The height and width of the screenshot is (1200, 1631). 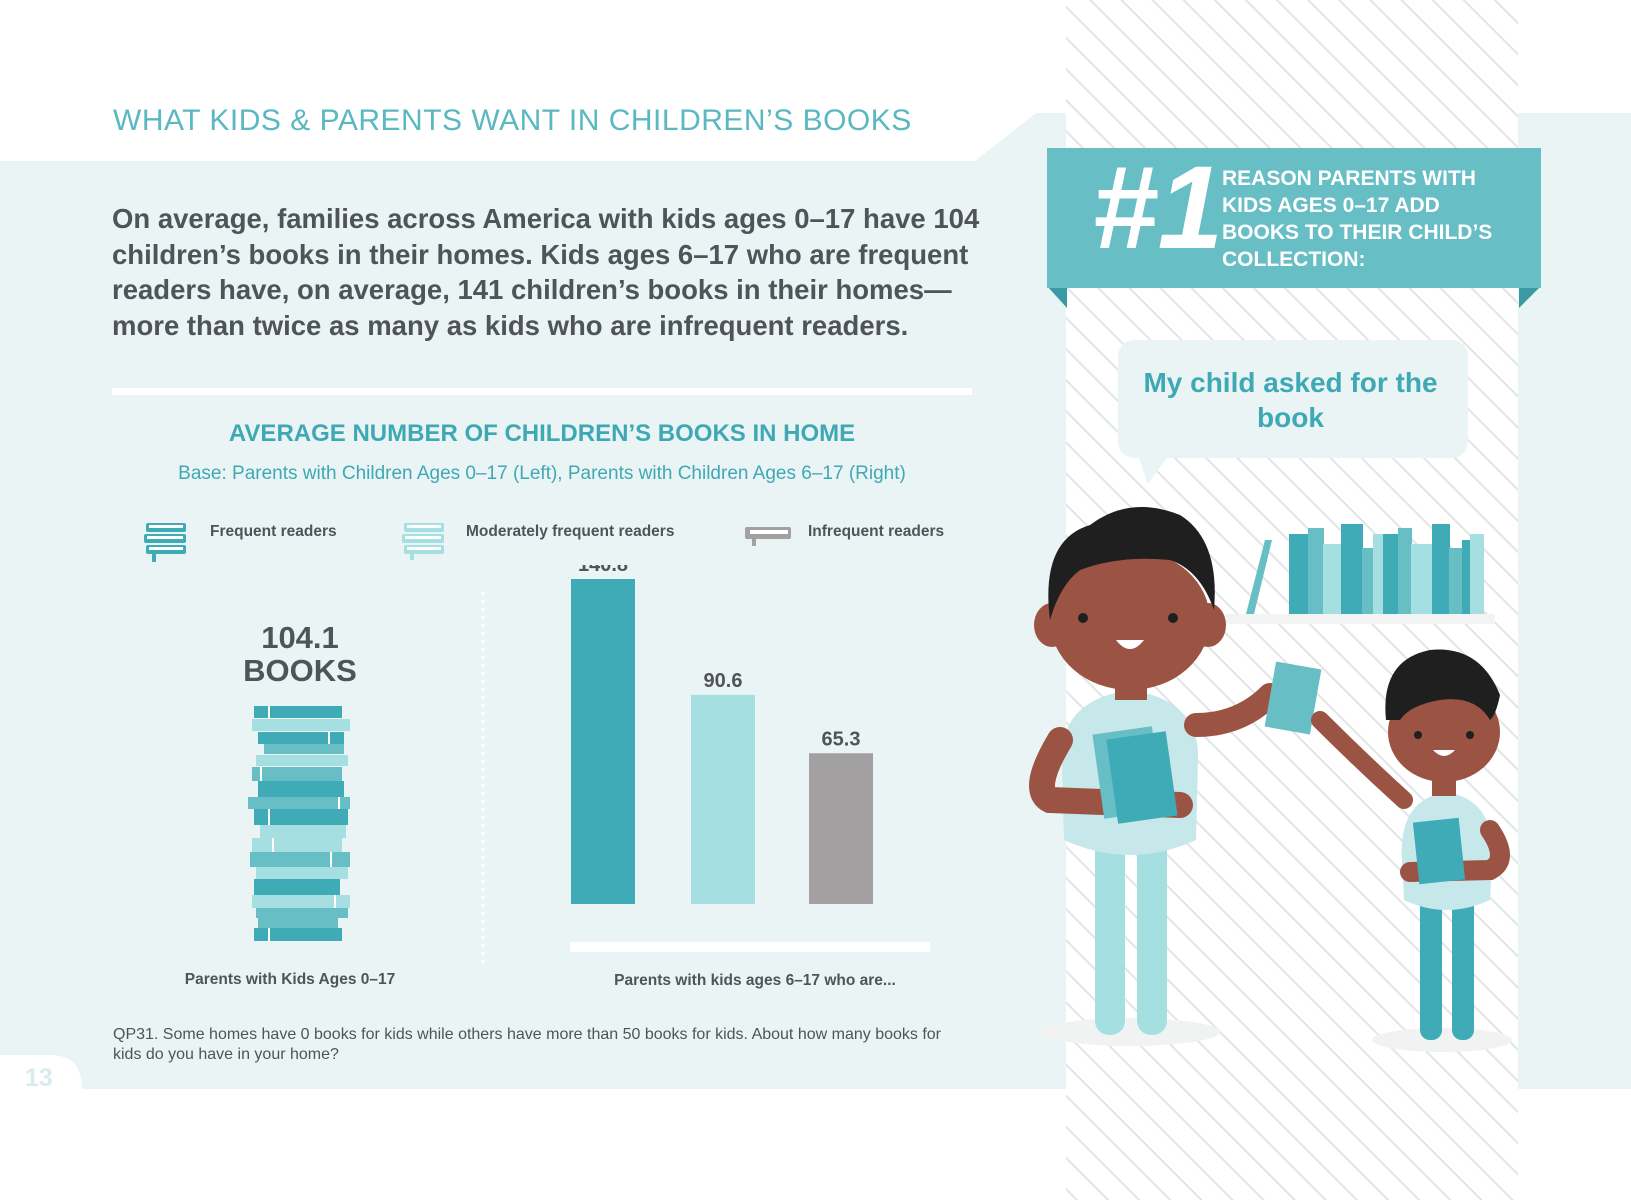 What do you see at coordinates (1175, 776) in the screenshot?
I see `older-child` at bounding box center [1175, 776].